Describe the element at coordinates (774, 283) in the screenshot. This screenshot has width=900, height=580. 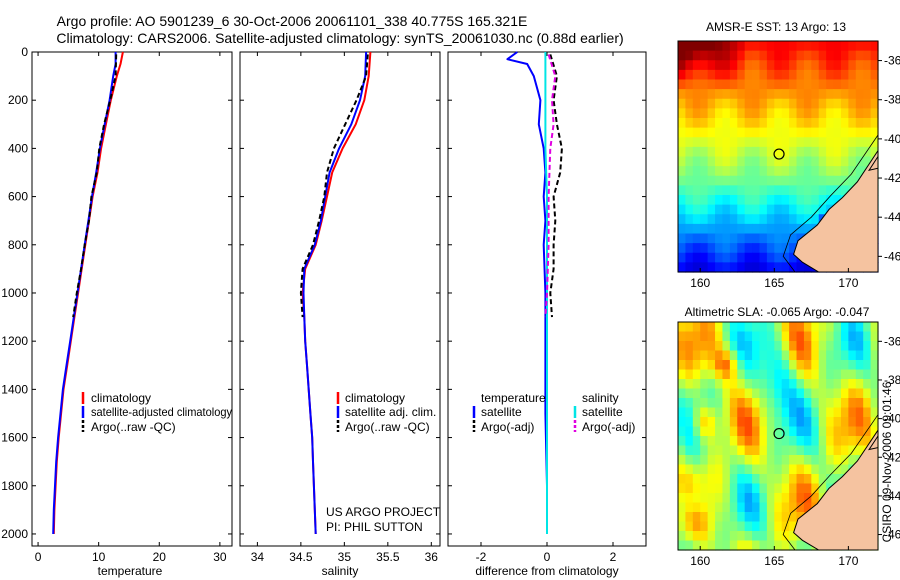
I see `sst-map-xtick-label: 165` at that location.